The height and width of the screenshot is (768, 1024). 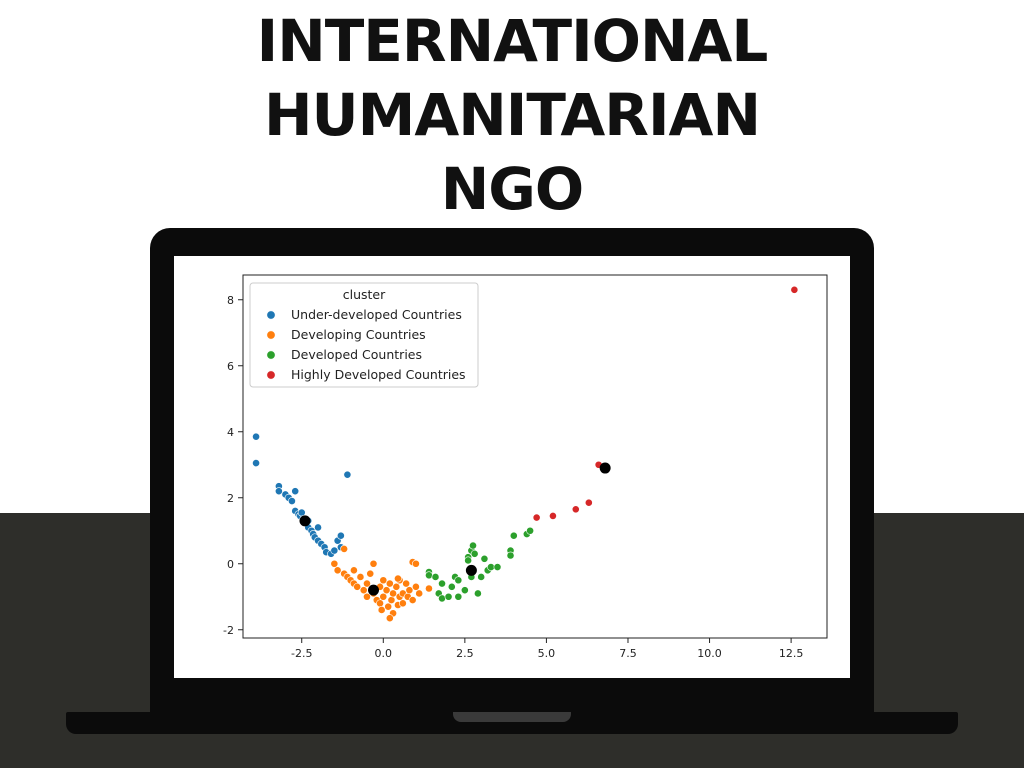 What do you see at coordinates (230, 564) in the screenshot?
I see `y-tick-label: 0` at bounding box center [230, 564].